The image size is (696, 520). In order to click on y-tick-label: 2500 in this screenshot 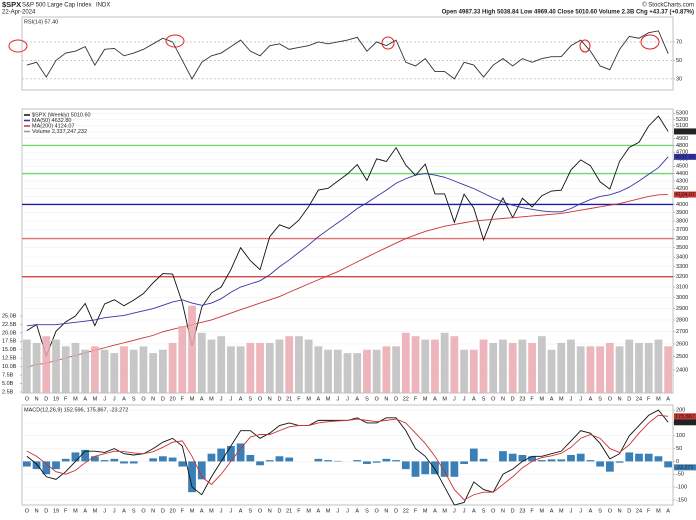, I will do `click(682, 357)`.